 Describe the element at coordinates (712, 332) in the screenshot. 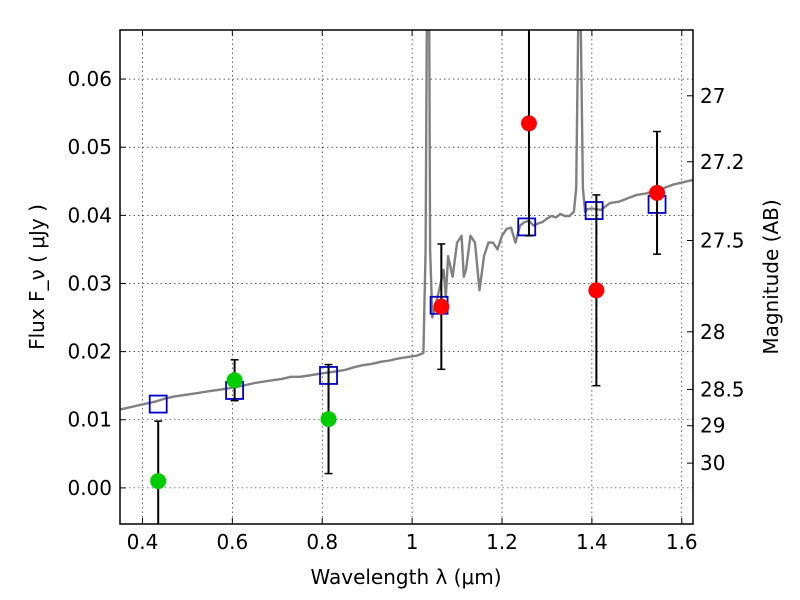

I see `right-tick-label: 28` at that location.